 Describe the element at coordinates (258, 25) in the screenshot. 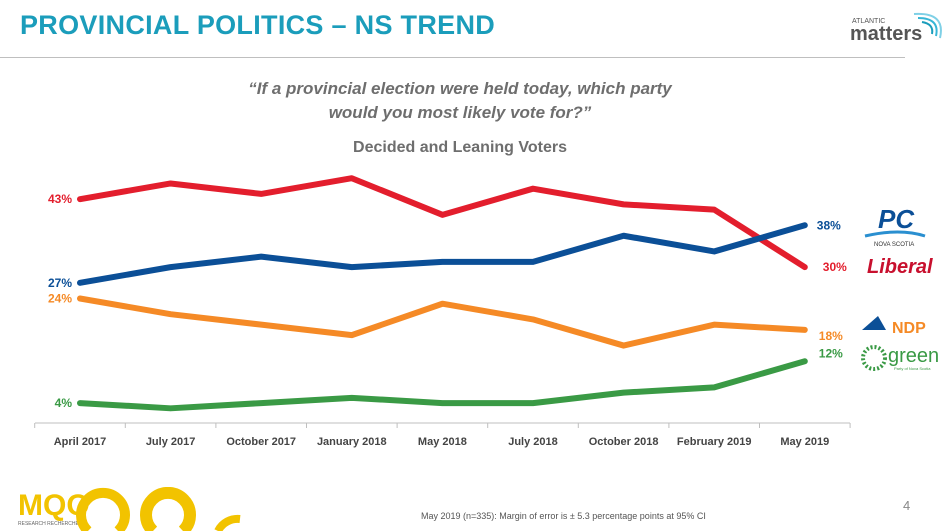

I see `page-title: PROVINCIAL POLITICS – NS TREND` at that location.